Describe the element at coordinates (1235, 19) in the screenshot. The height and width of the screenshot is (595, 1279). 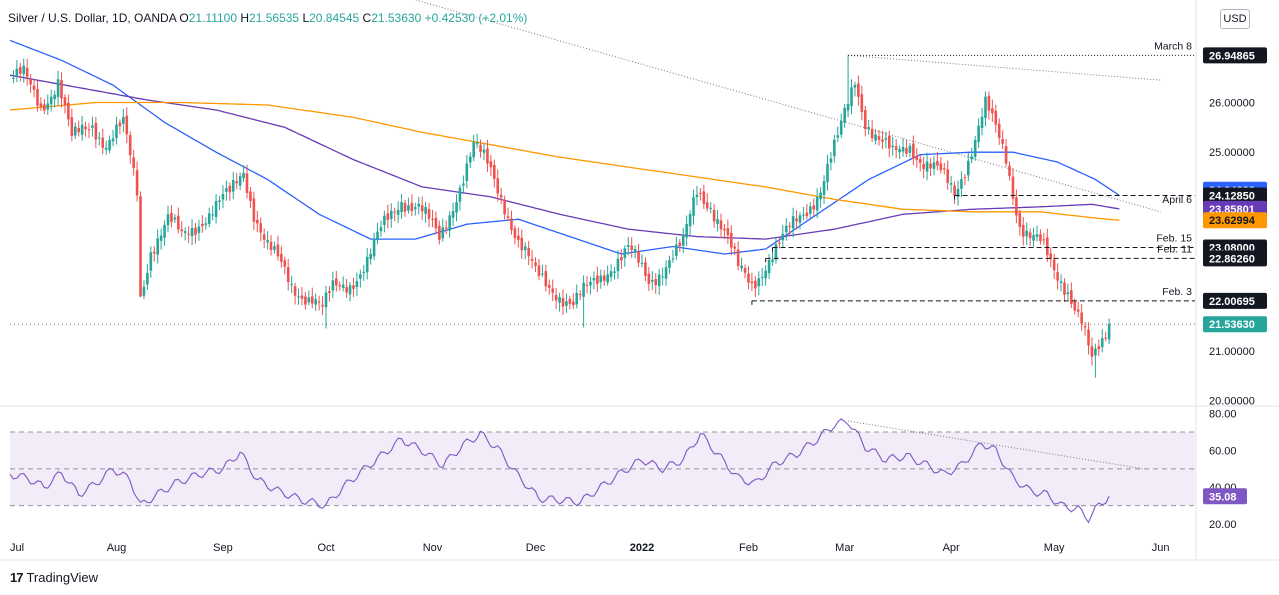
I see `currency-button: USD` at that location.